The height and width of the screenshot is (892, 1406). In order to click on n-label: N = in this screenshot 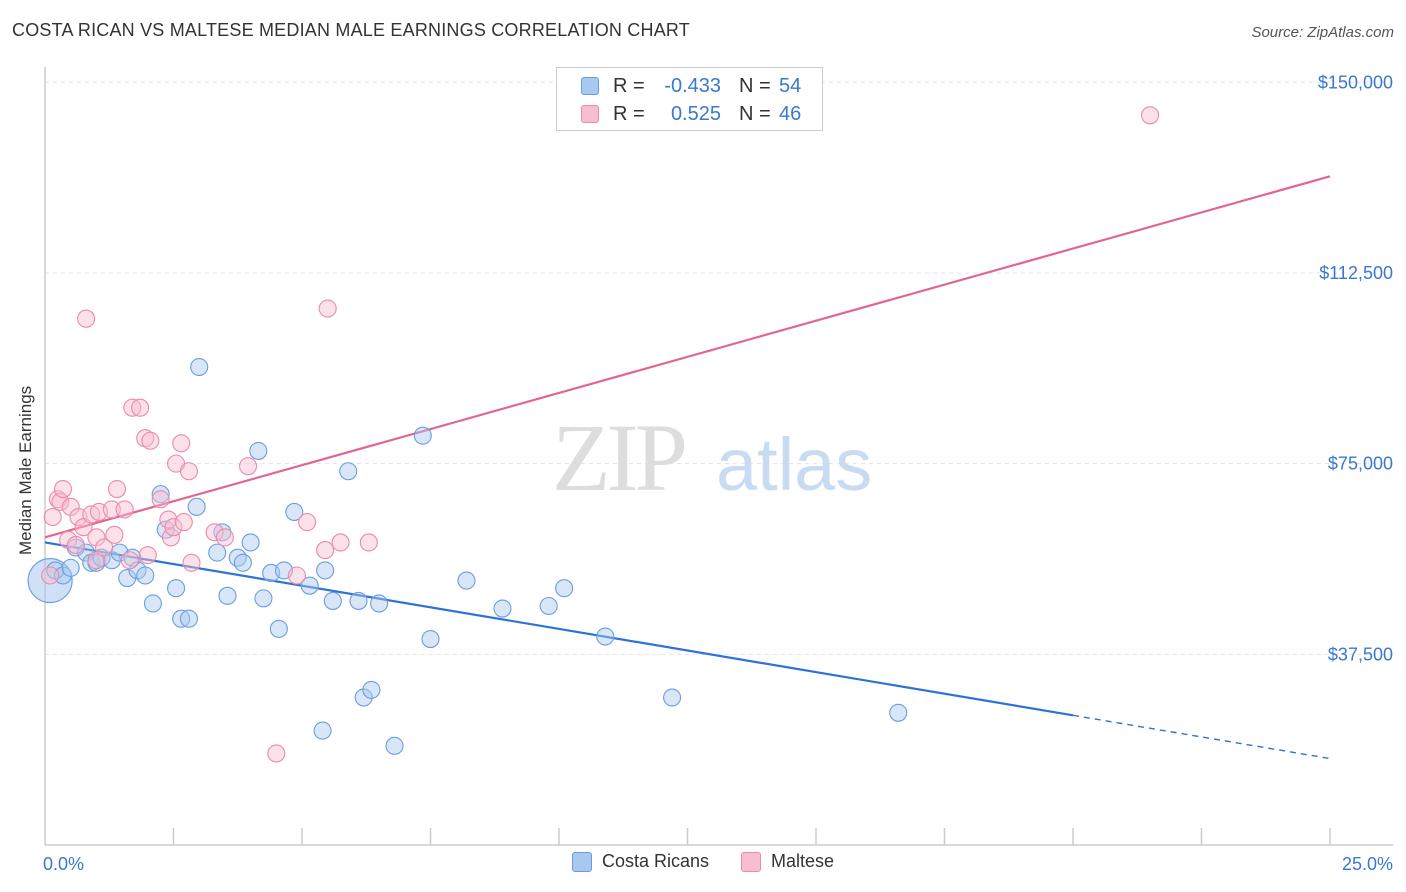, I will do `click(755, 113)`.